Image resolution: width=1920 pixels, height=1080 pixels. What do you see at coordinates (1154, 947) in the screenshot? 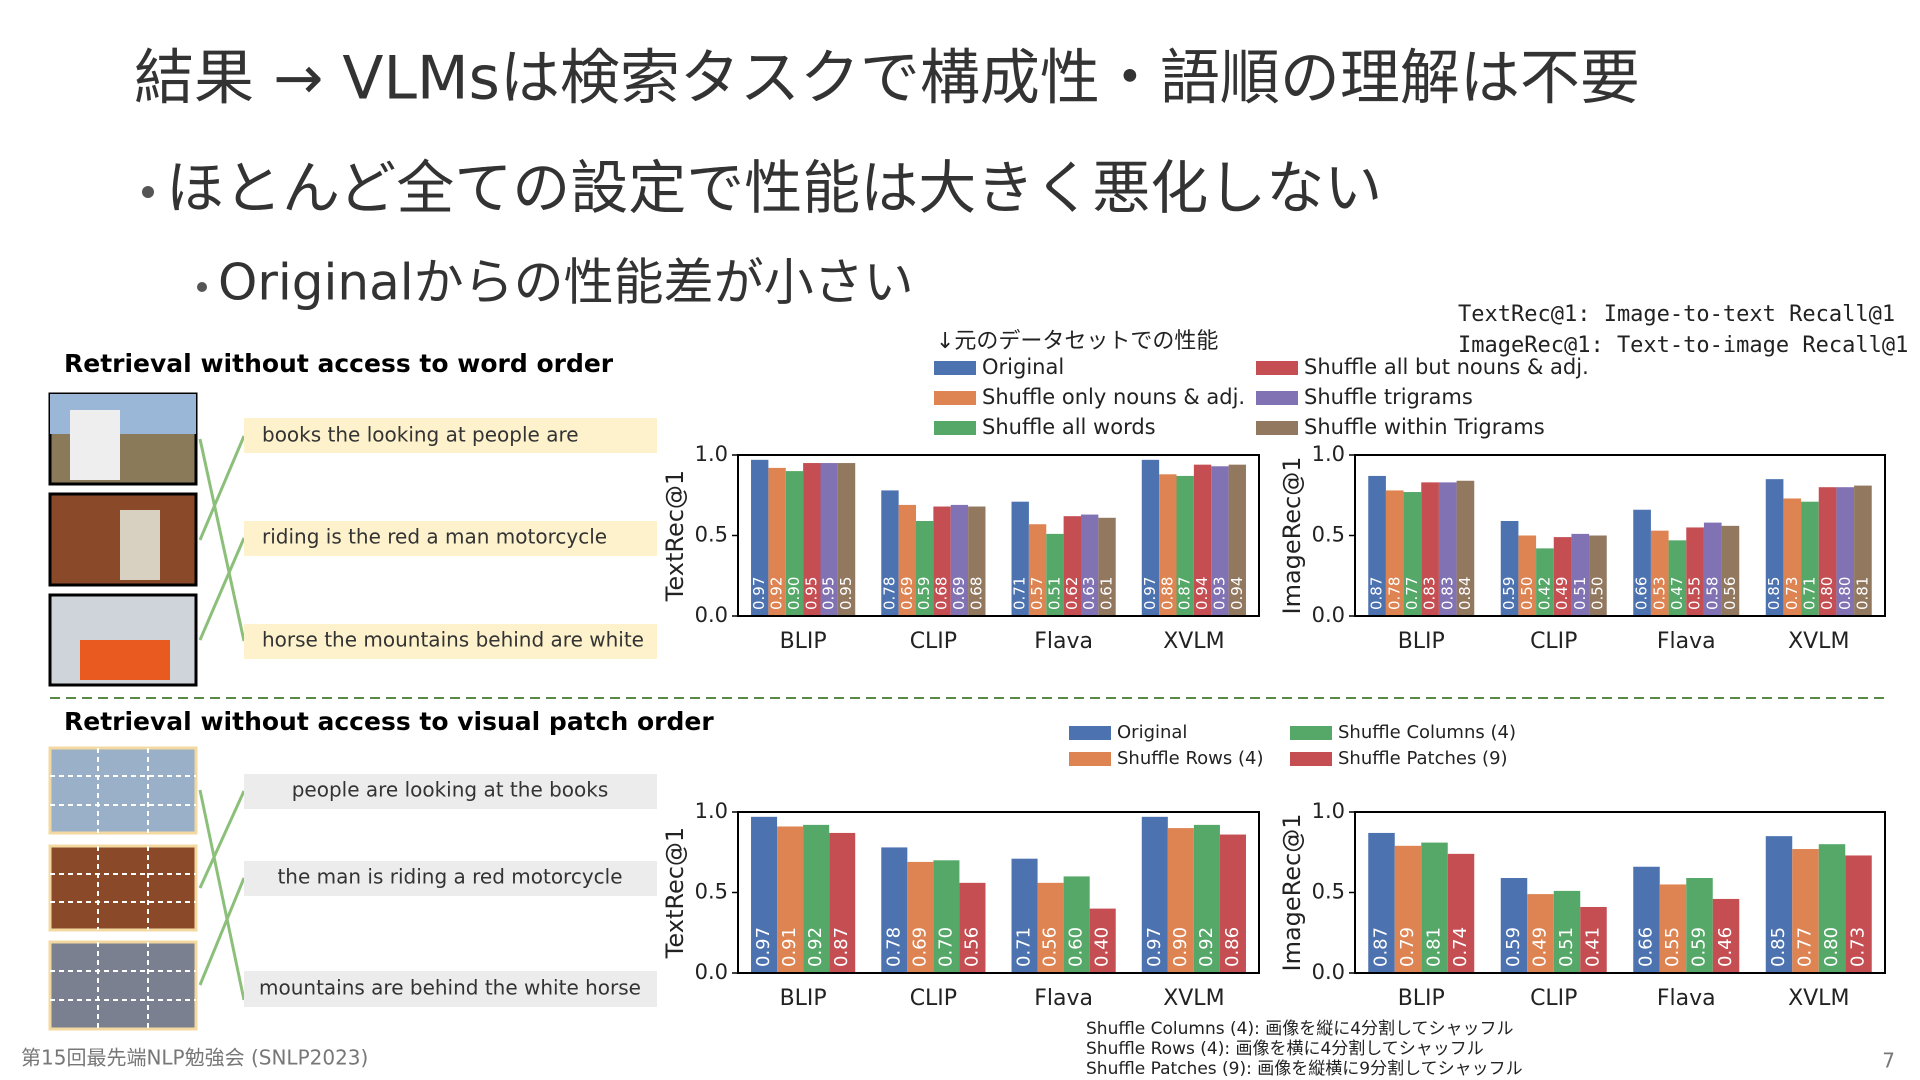
I see `data-label: 0.97` at bounding box center [1154, 947].